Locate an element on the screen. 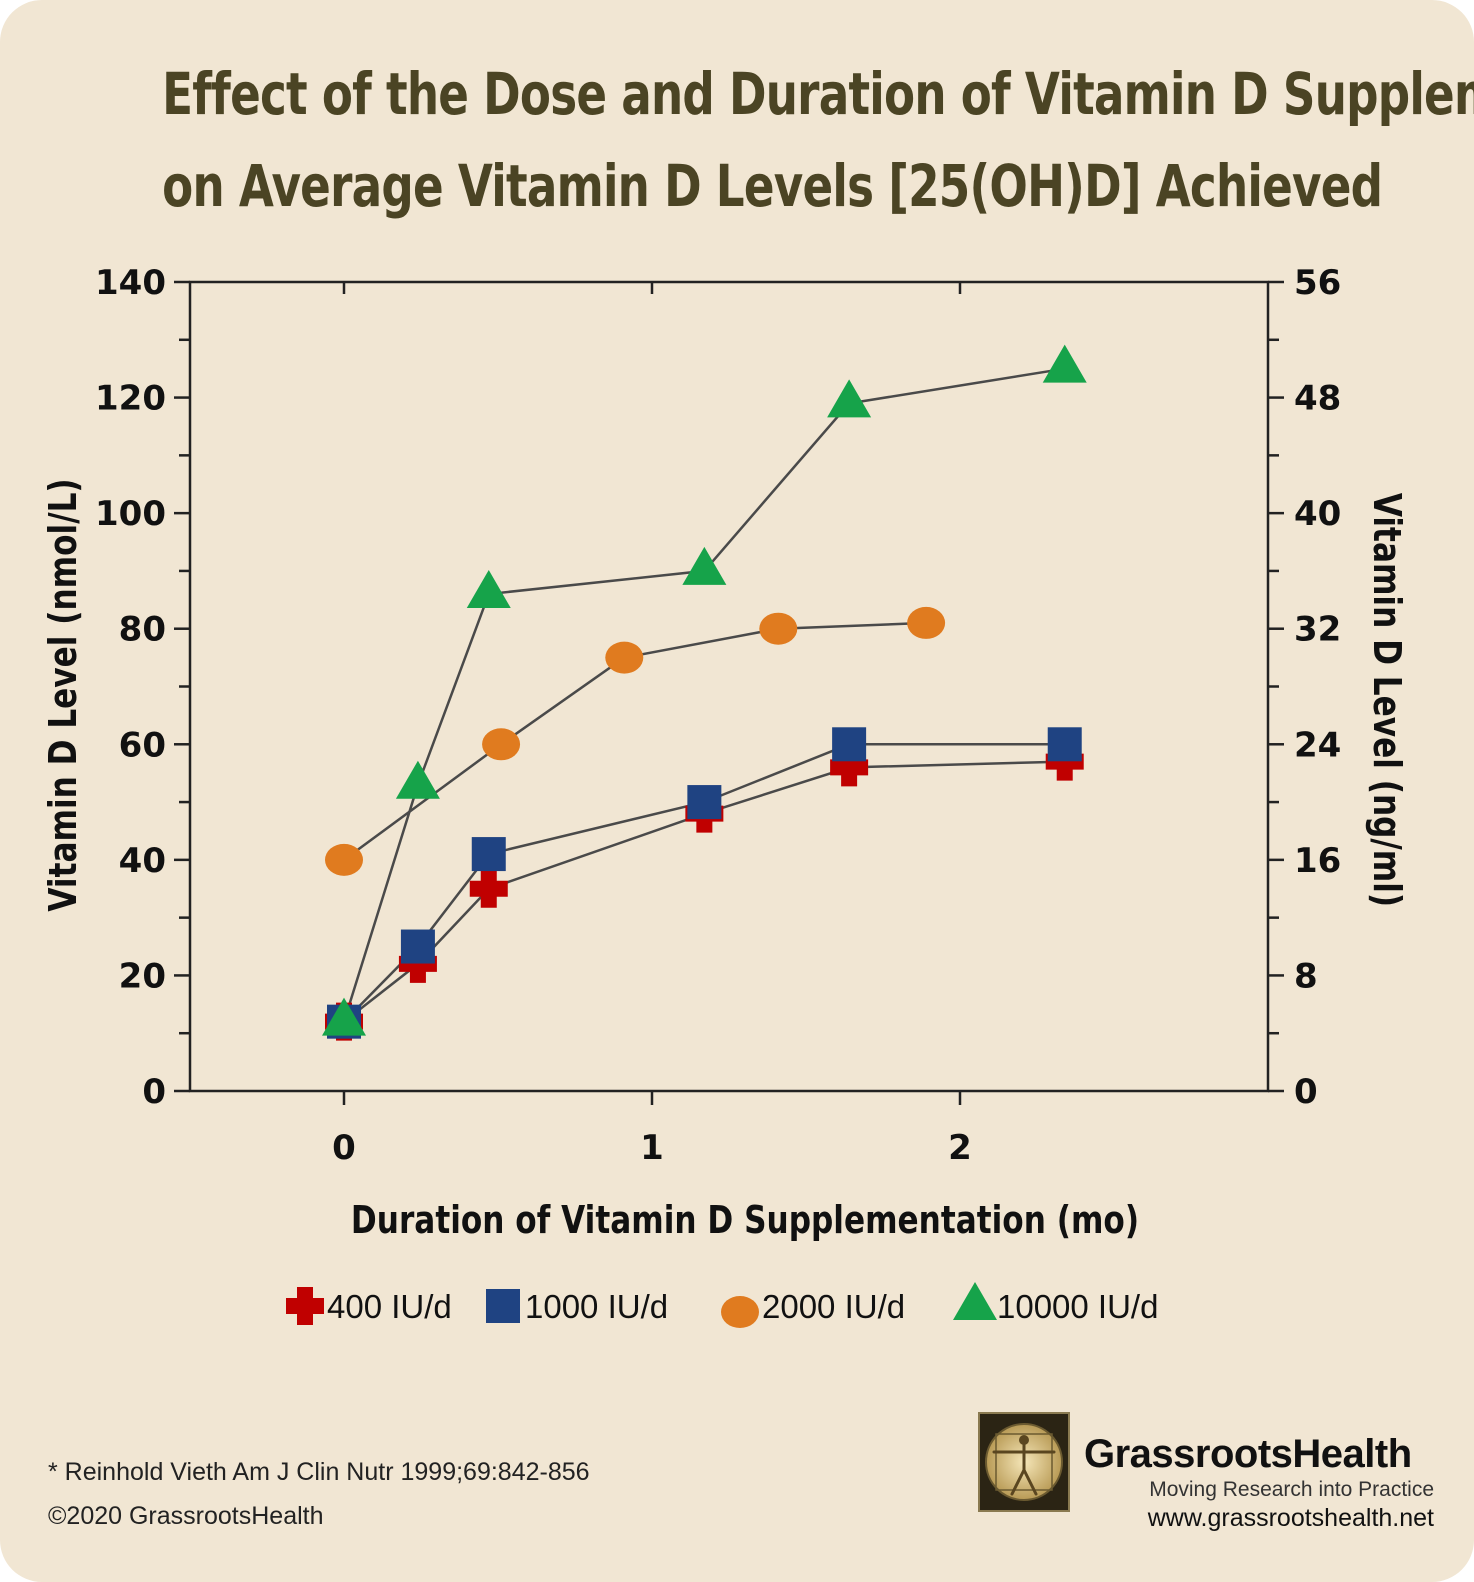 This screenshot has height=1582, width=1474. logo-tagline: Moving Research into Practice is located at coordinates (1291, 1489).